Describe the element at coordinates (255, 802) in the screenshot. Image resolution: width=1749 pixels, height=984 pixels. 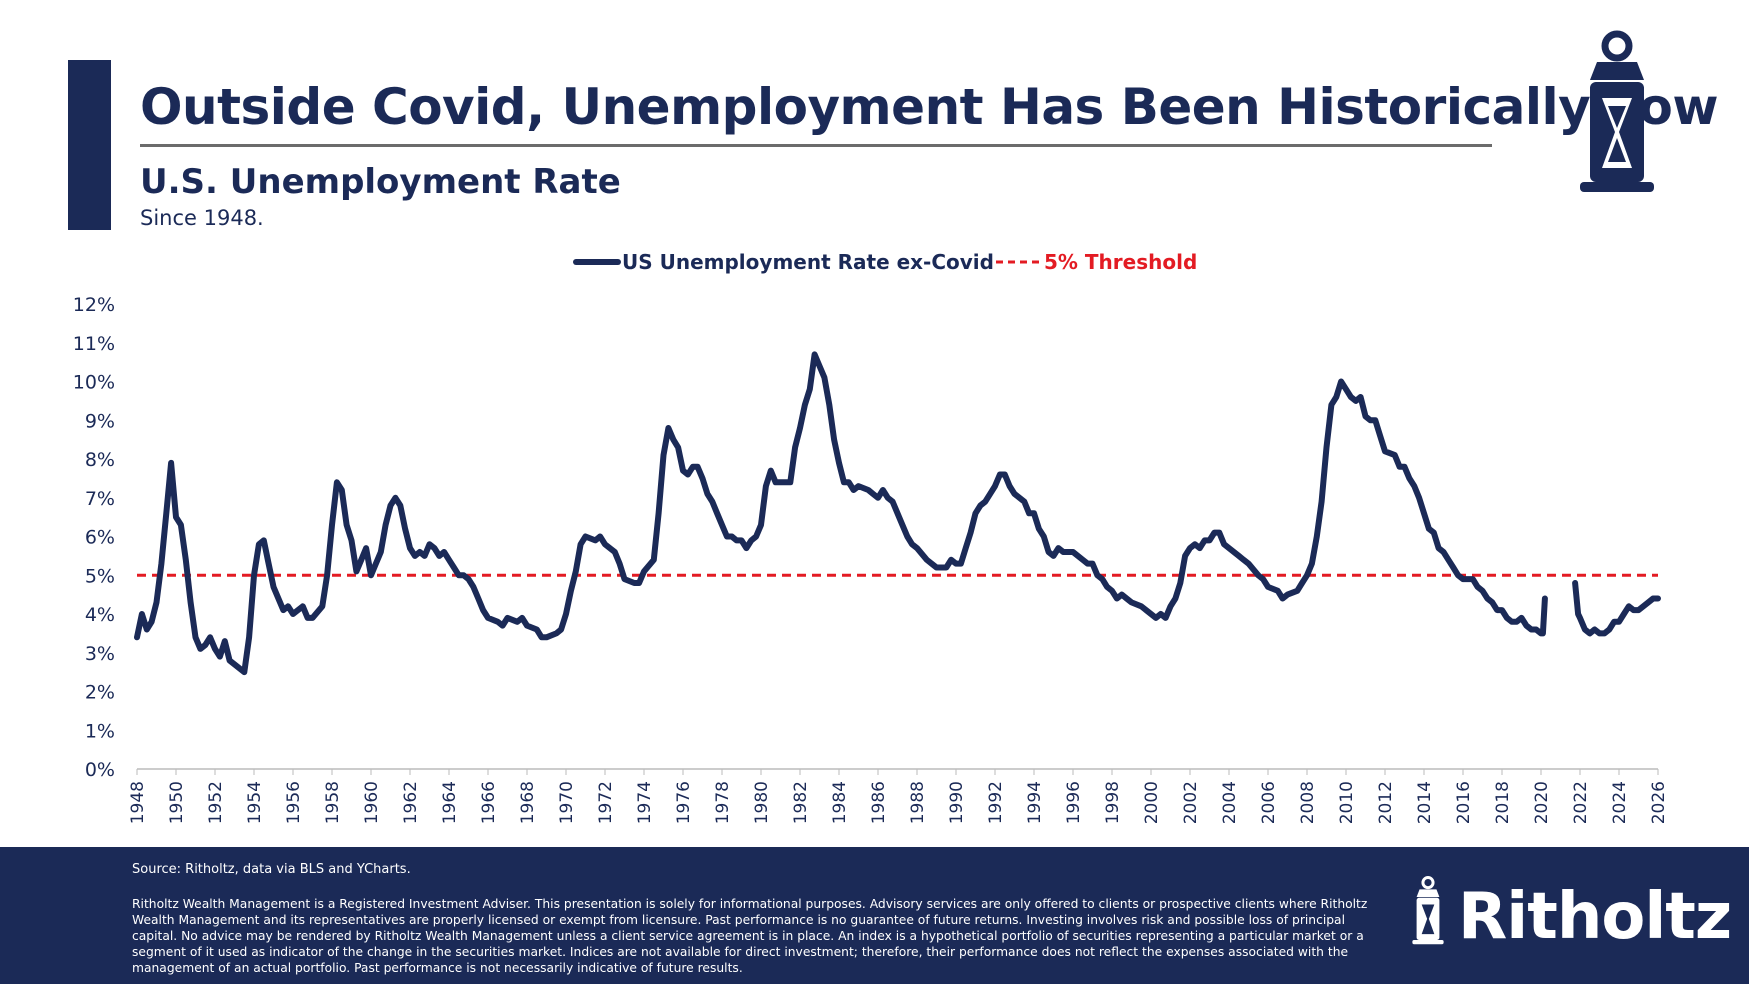
I see `x-tick-label: 1954` at that location.